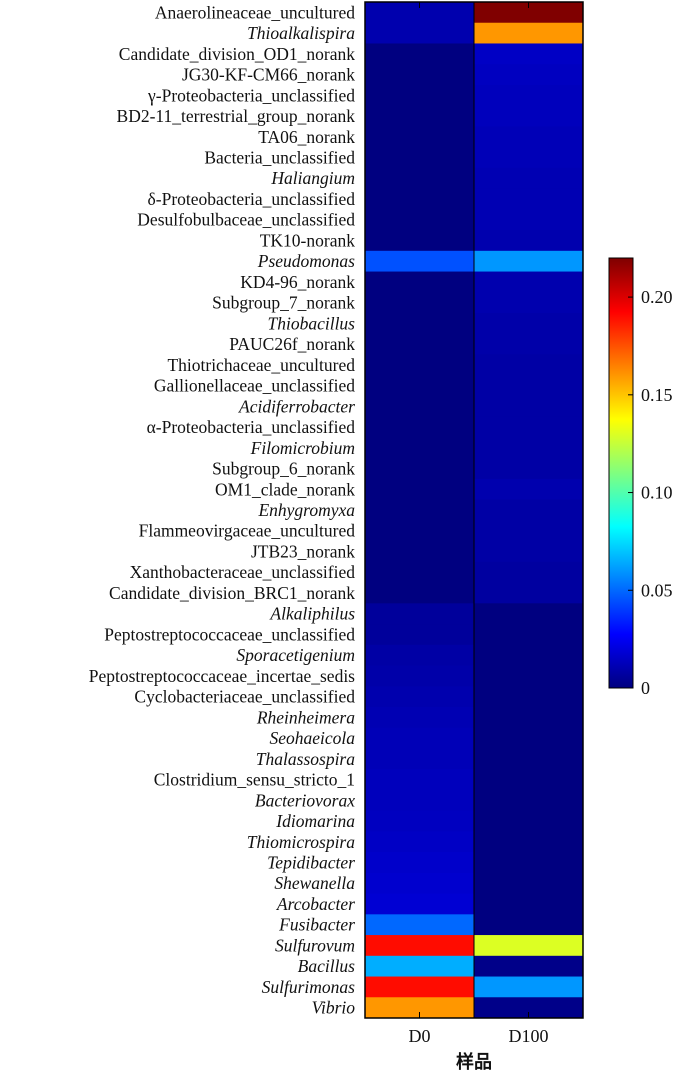 The height and width of the screenshot is (1076, 700). What do you see at coordinates (309, 987) in the screenshot?
I see `row-label: Sulfurimonas` at bounding box center [309, 987].